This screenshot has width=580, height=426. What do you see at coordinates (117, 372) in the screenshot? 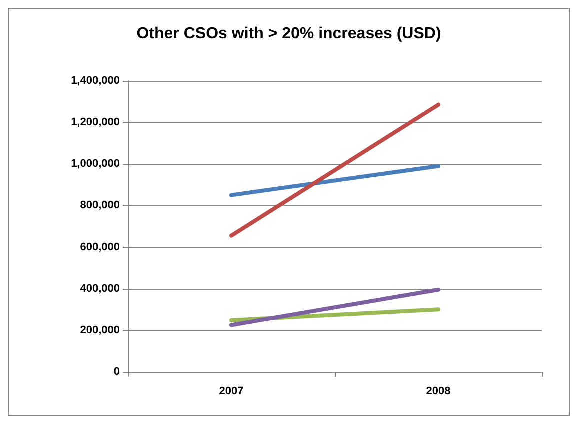
I see `y-tick-label: 0` at bounding box center [117, 372].